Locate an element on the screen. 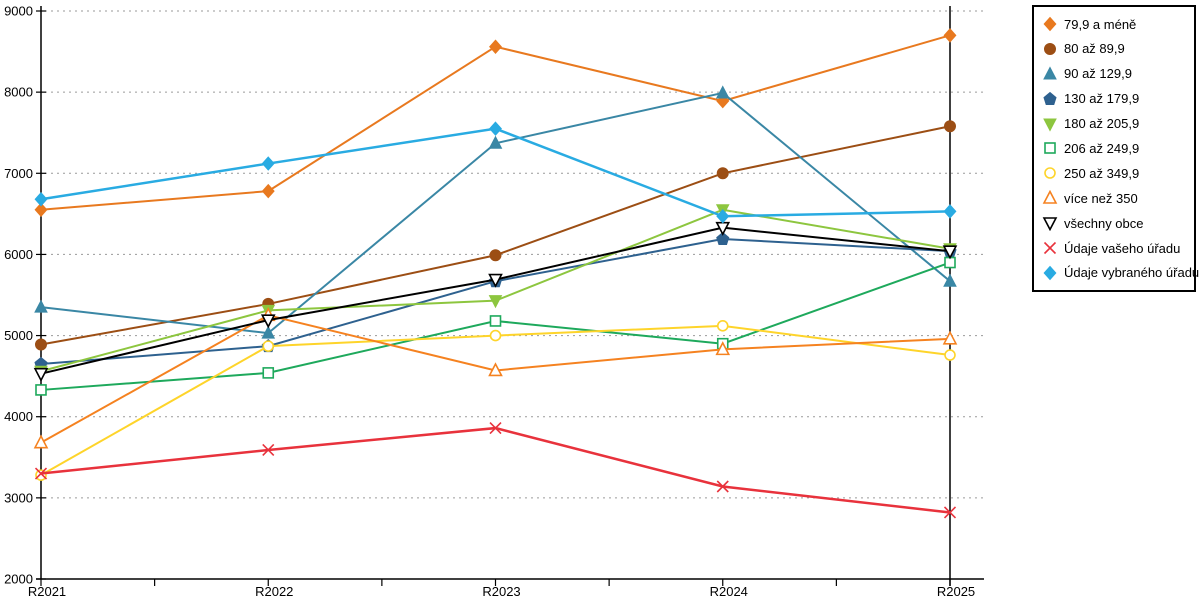 The image size is (1200, 600). legend-label: 90 až 129,9 is located at coordinates (1098, 74).